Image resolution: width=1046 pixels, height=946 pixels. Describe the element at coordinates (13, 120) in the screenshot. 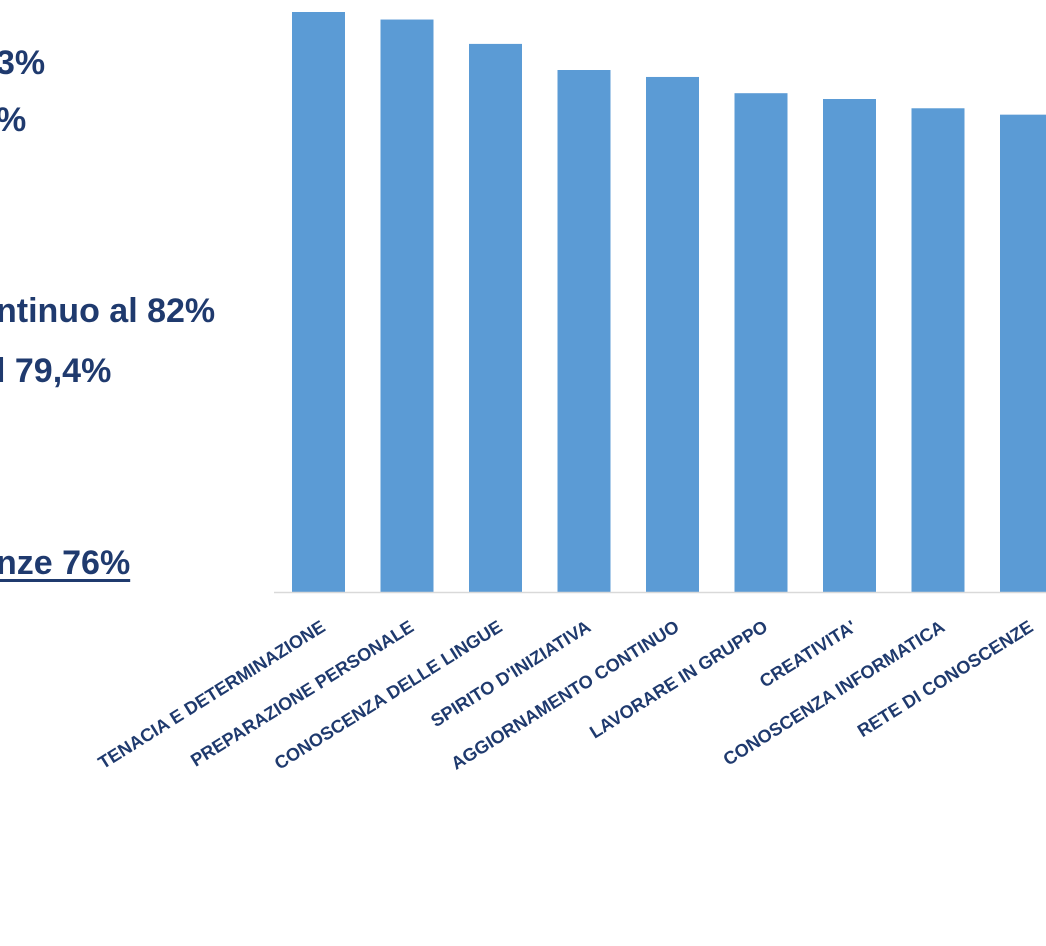

I see `slide-text-fragment-2: %` at that location.